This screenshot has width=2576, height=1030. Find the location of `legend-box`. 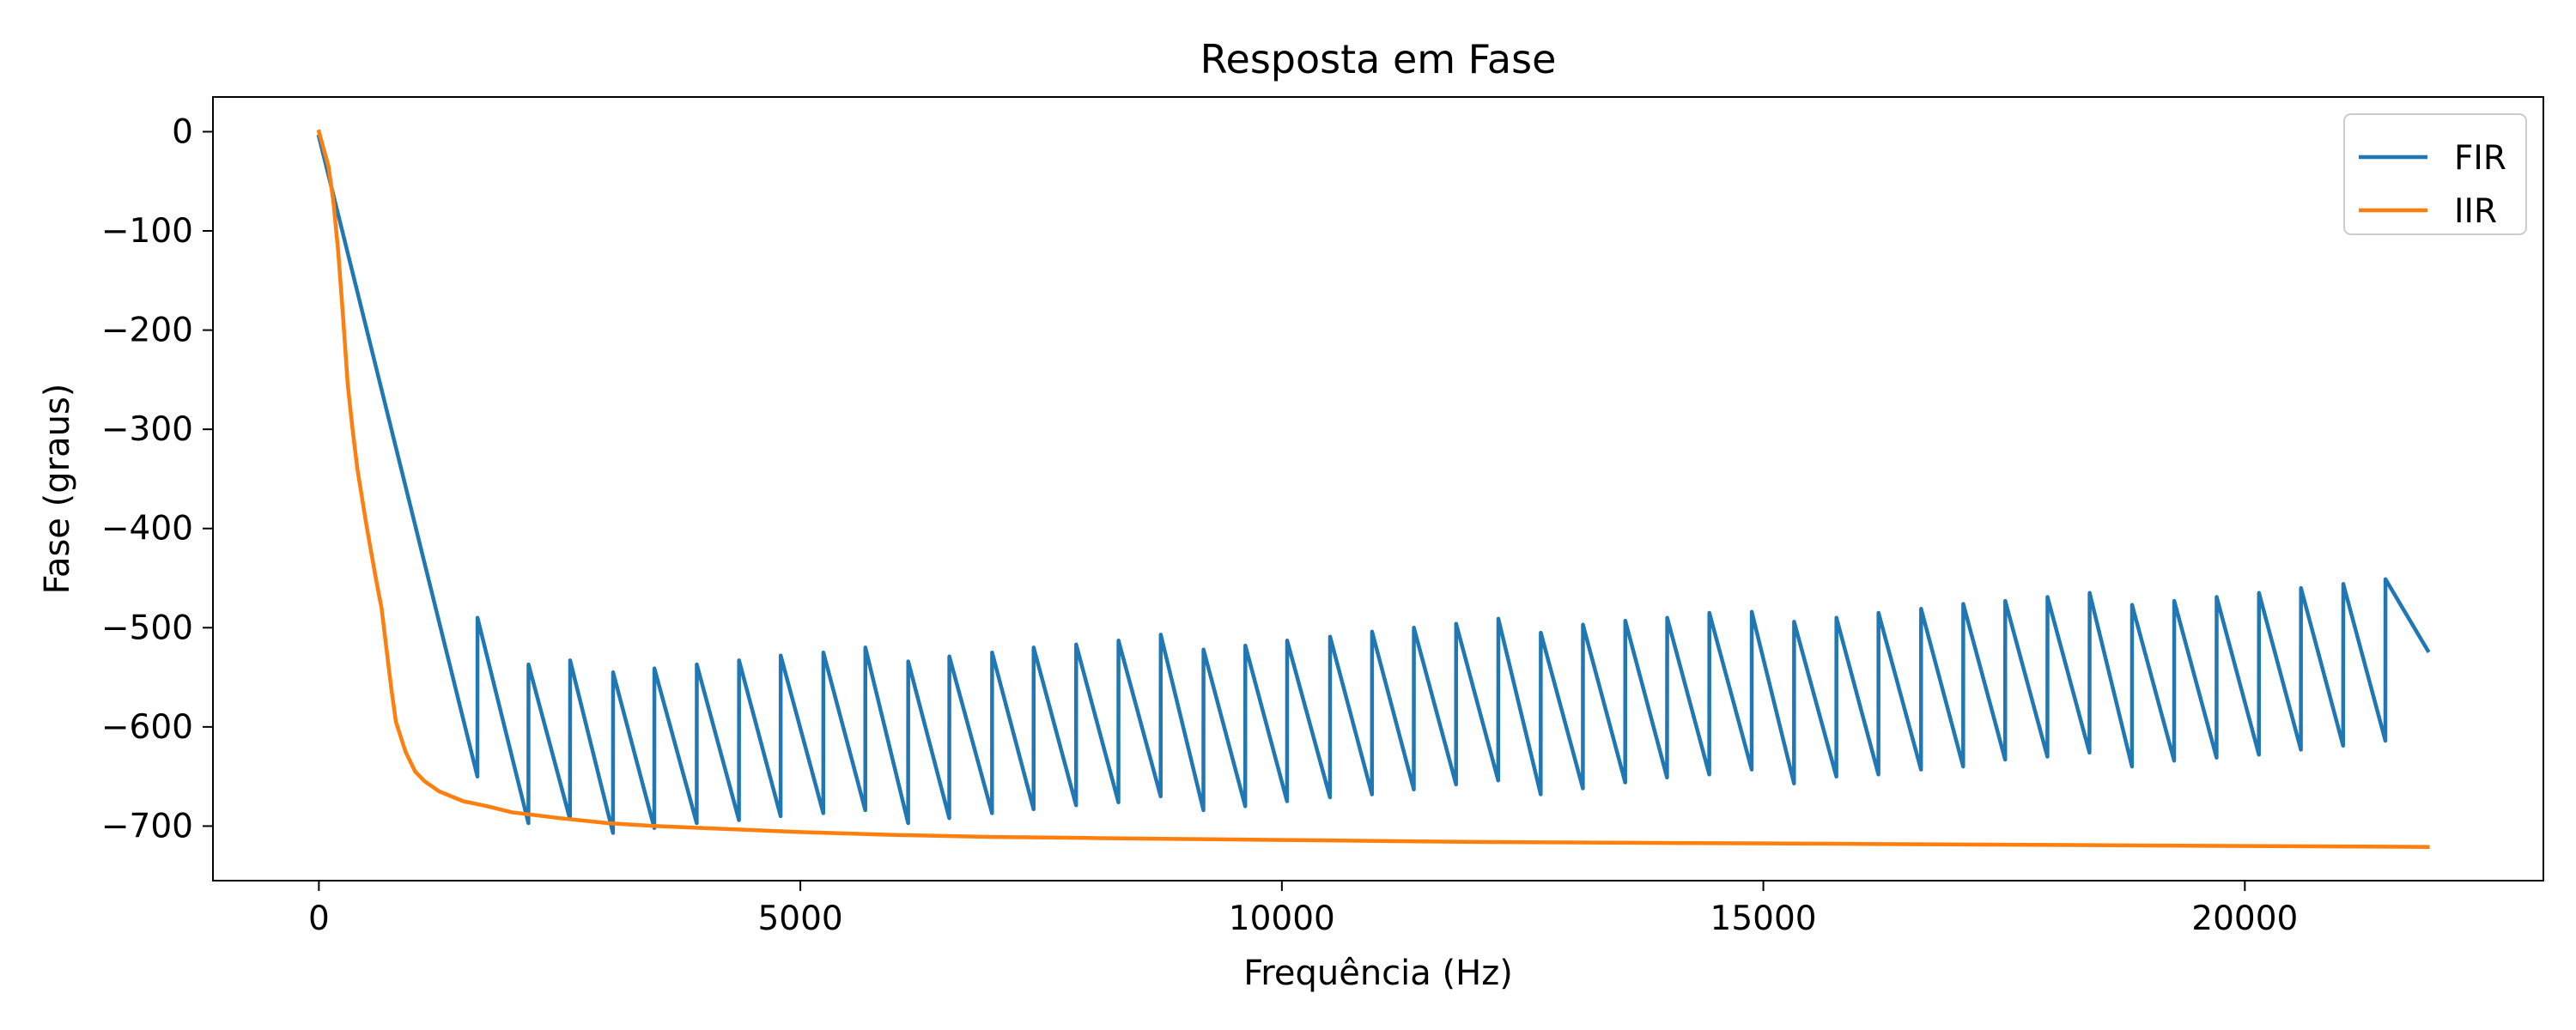

legend-box is located at coordinates (2435, 174).